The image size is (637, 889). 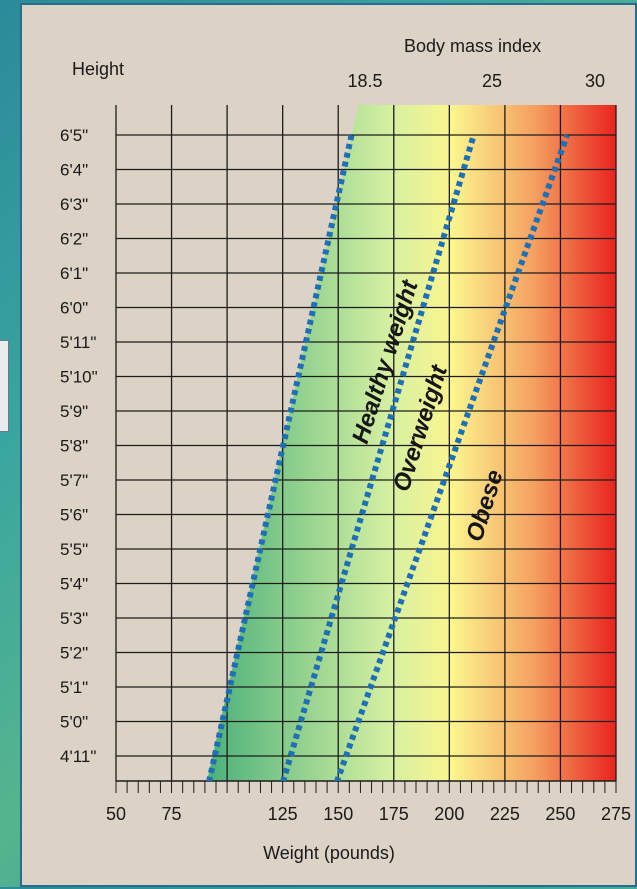 I want to click on x-tick-label: 200, so click(x=449, y=814).